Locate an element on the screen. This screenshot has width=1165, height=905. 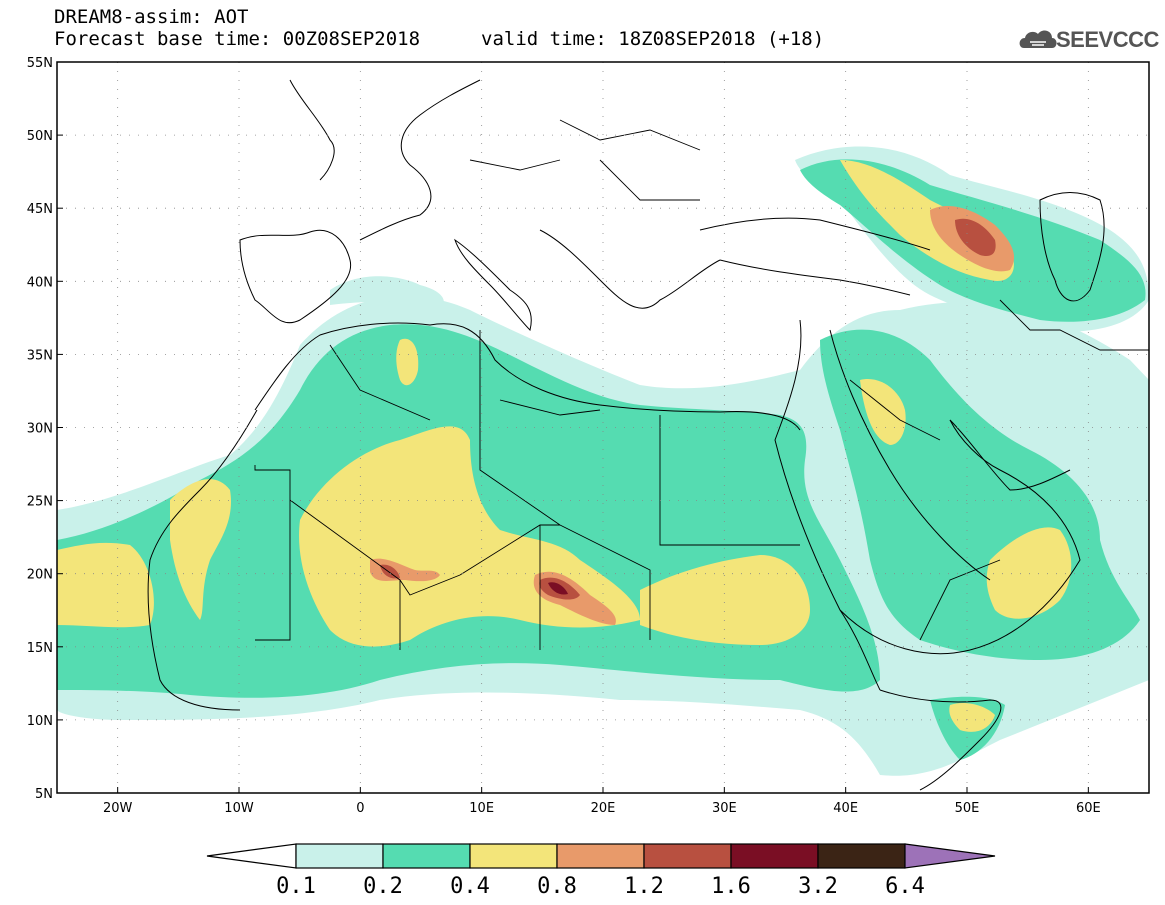
lon-tick-label: 40E is located at coordinates (845, 808).